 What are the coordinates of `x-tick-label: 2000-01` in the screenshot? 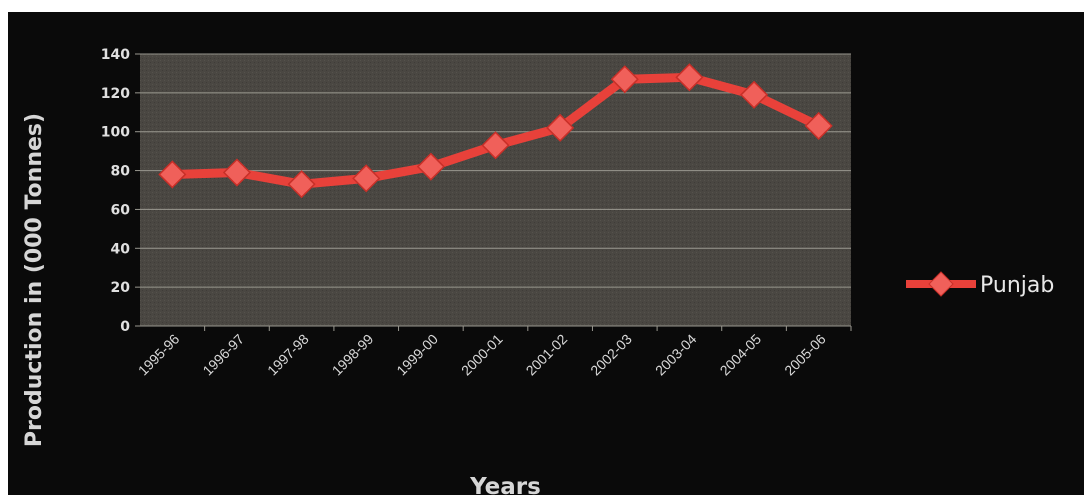 It's located at (482, 355).